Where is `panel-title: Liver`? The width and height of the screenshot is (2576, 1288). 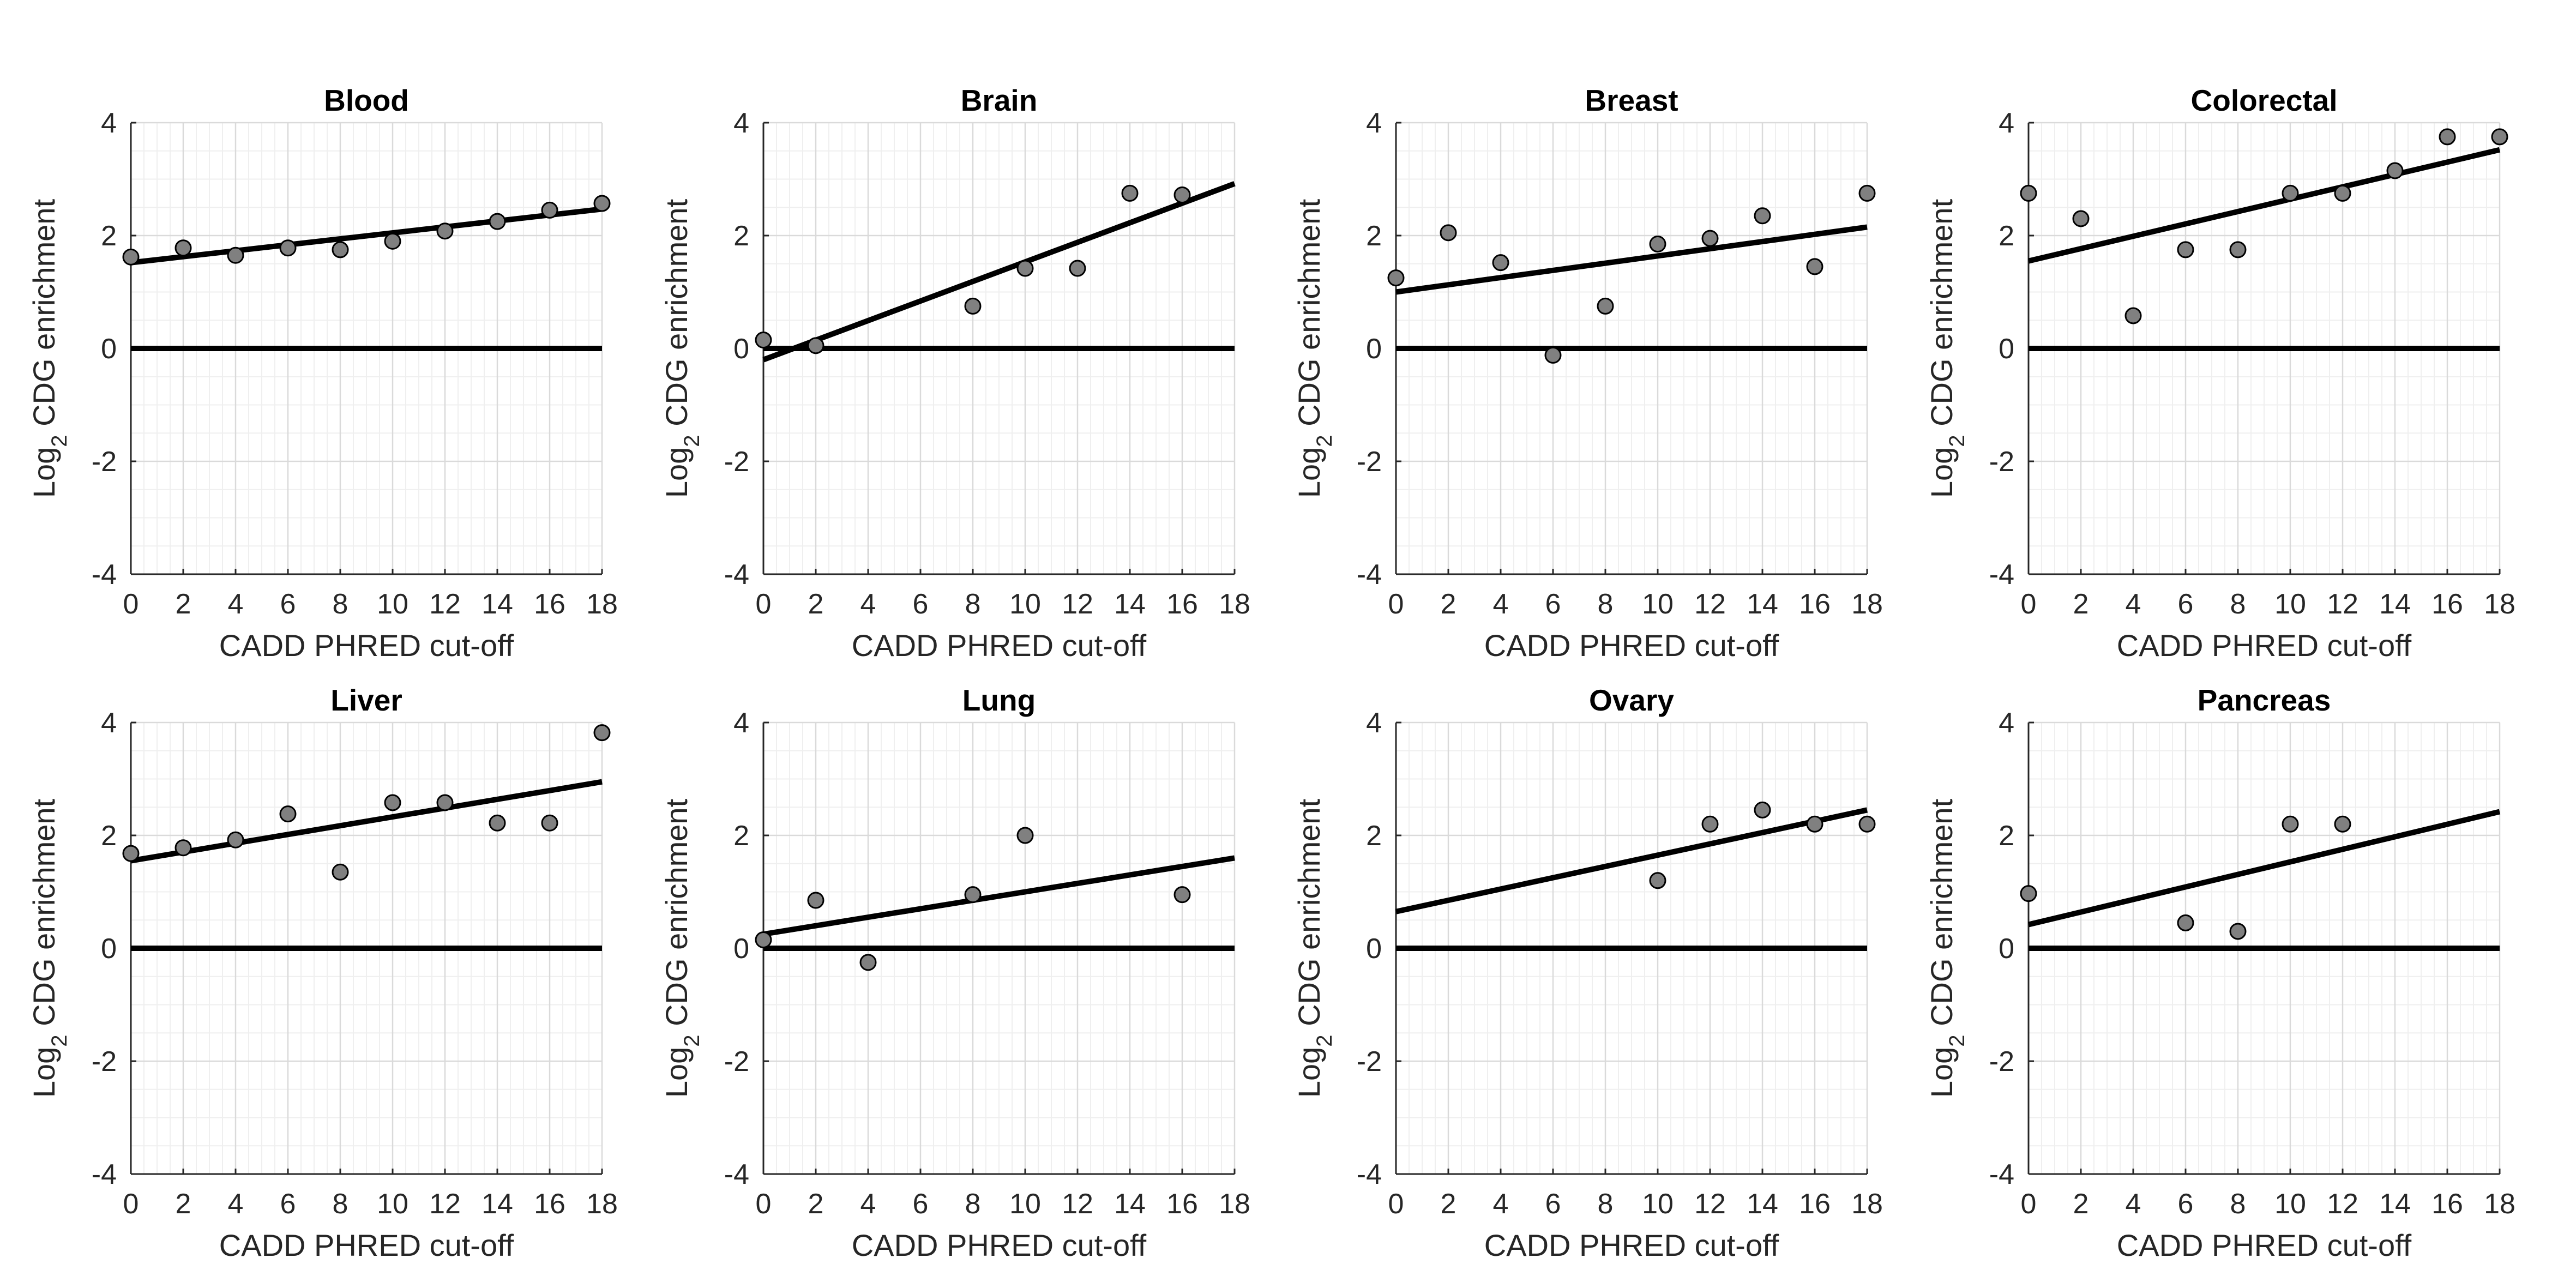 panel-title: Liver is located at coordinates (366, 700).